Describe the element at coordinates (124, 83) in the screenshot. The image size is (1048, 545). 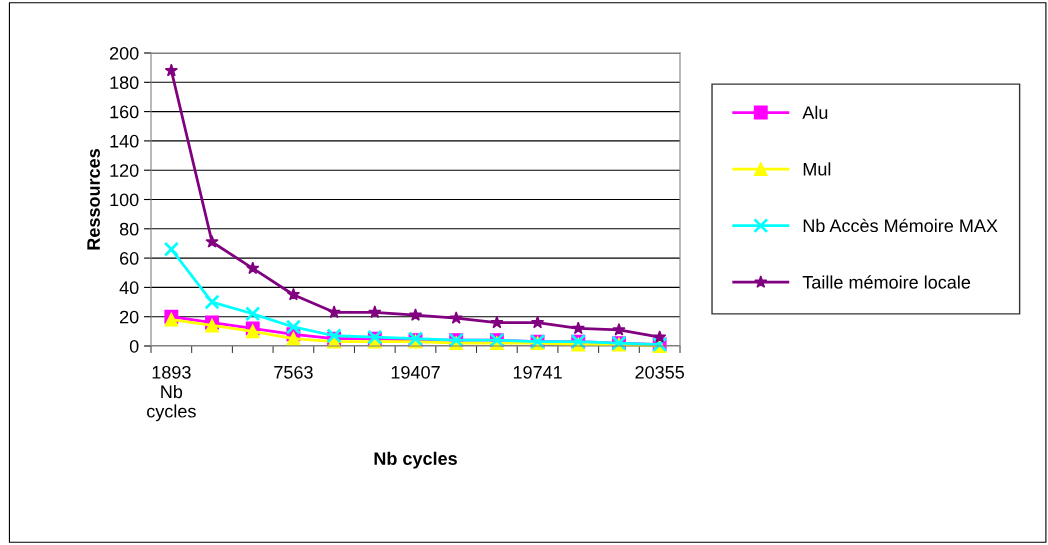
I see `y-tick-label: 180` at that location.